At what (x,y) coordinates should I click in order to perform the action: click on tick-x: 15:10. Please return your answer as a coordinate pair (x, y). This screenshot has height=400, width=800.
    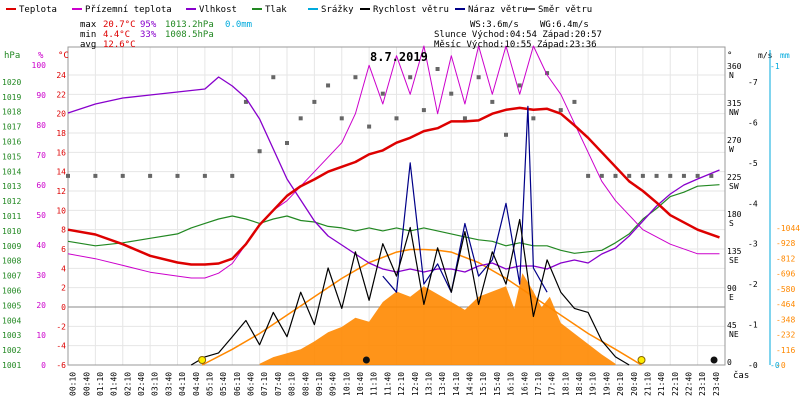
    Looking at the image, I should click on (483, 384).